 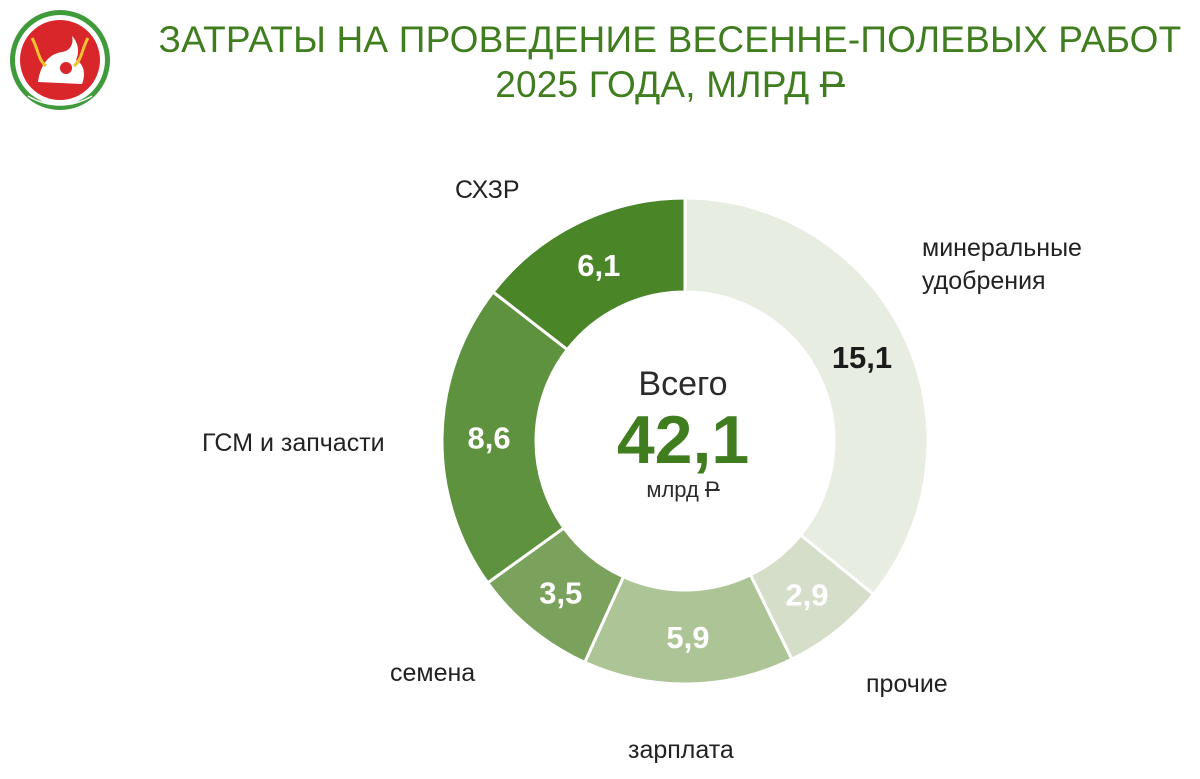 What do you see at coordinates (683, 384) in the screenshot?
I see `total-caption: Всего` at bounding box center [683, 384].